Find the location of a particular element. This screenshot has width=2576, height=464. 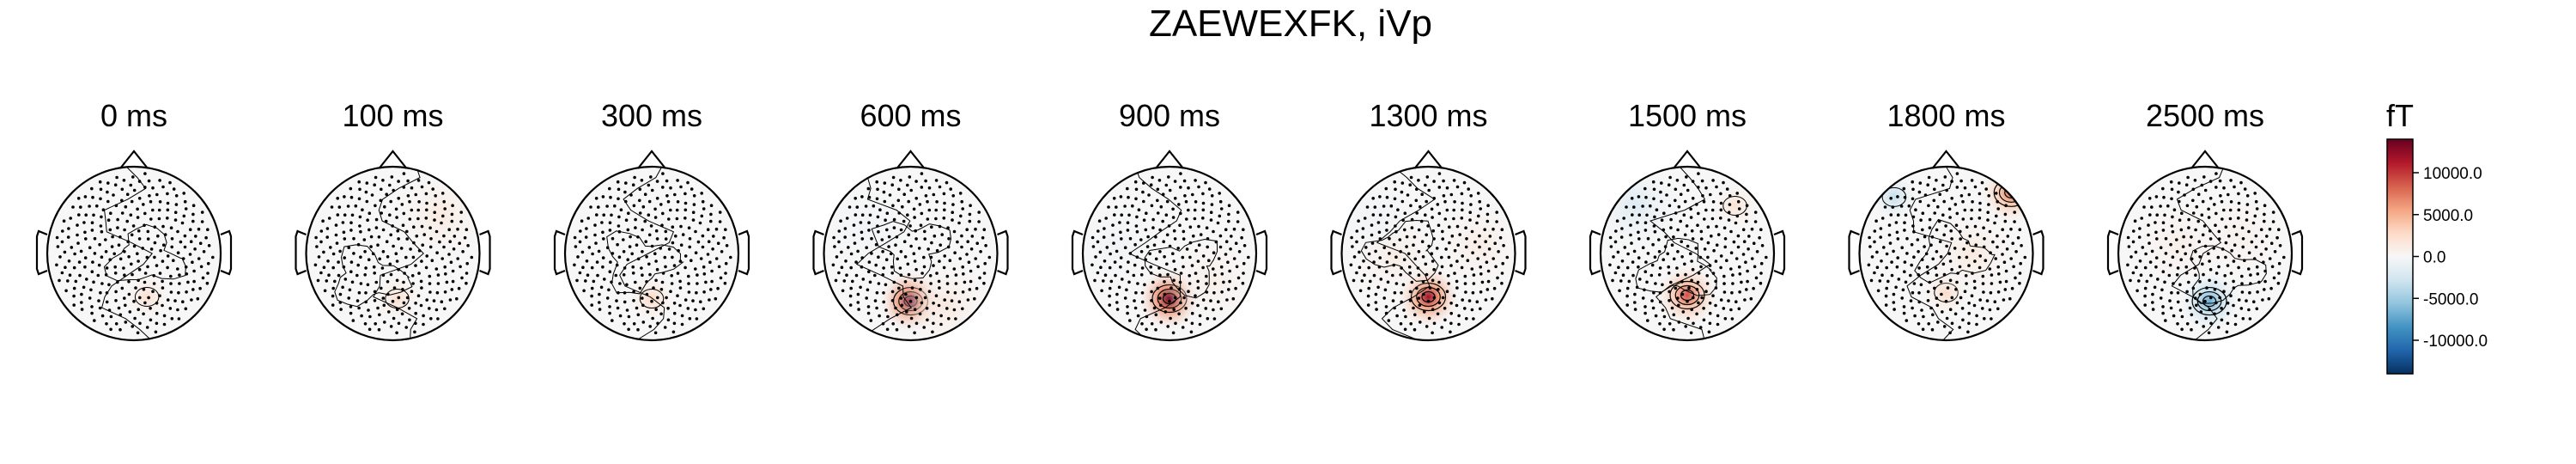

zero-contour is located at coordinates (399, 253).